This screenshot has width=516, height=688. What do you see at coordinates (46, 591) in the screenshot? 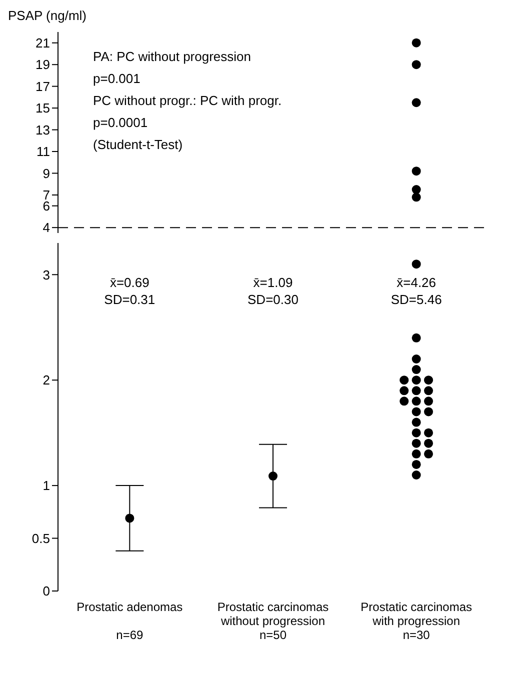
I see `y-tick-label: 0` at bounding box center [46, 591].